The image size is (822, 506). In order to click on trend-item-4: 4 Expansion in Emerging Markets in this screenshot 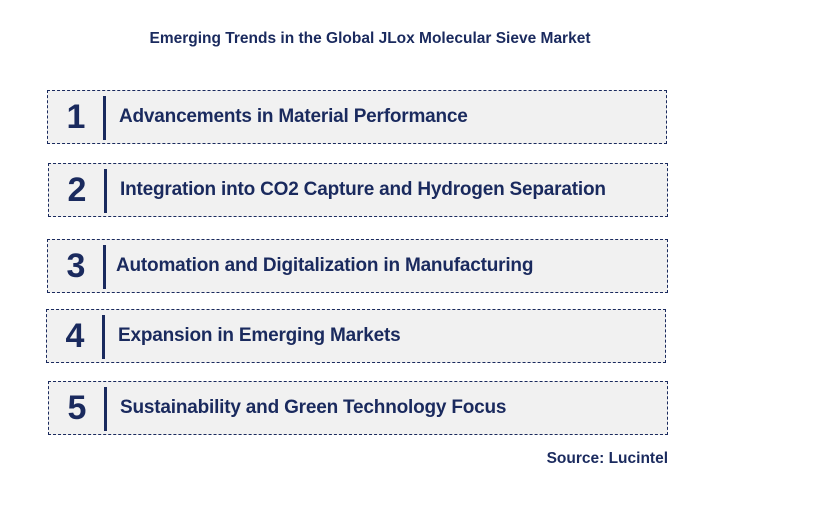, I will do `click(356, 336)`.